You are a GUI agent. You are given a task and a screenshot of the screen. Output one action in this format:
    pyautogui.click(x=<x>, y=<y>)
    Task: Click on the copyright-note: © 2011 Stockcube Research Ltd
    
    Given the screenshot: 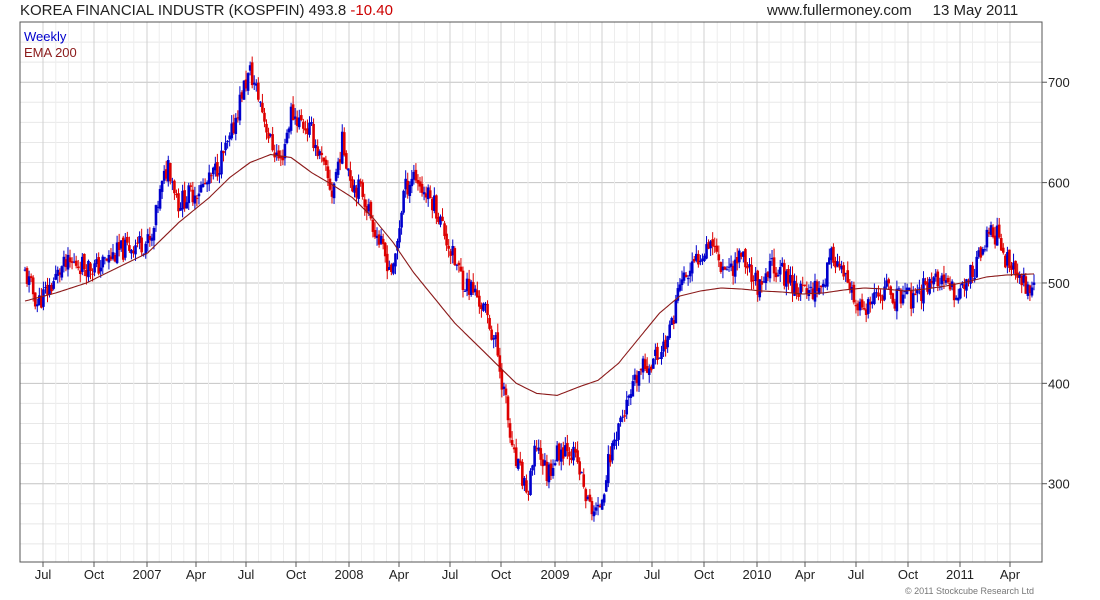 What is the action you would take?
    pyautogui.click(x=970, y=591)
    